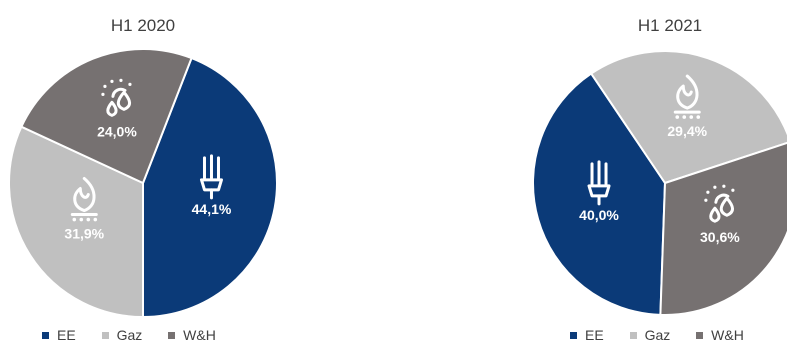 The image size is (787, 344). I want to click on data-label: 24,0%, so click(117, 131).